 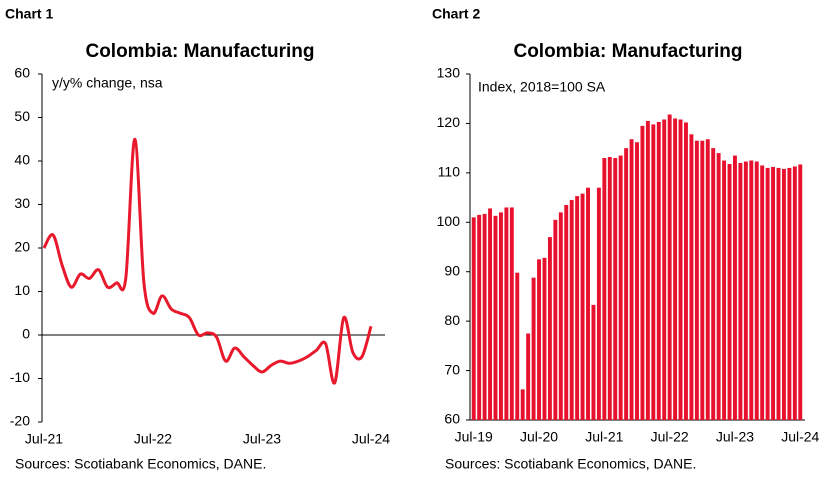 I want to click on y-tick-label: 50, so click(x=22, y=116).